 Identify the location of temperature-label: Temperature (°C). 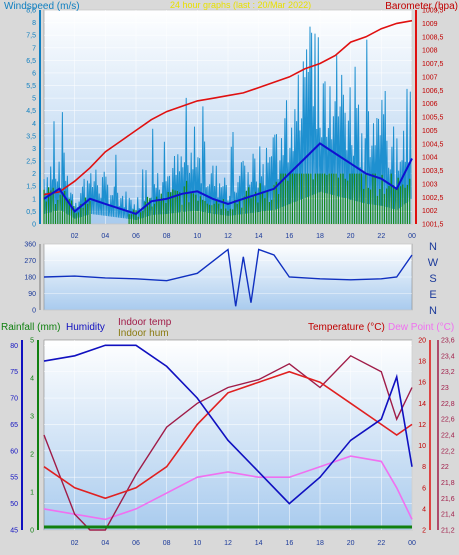
(346, 327).